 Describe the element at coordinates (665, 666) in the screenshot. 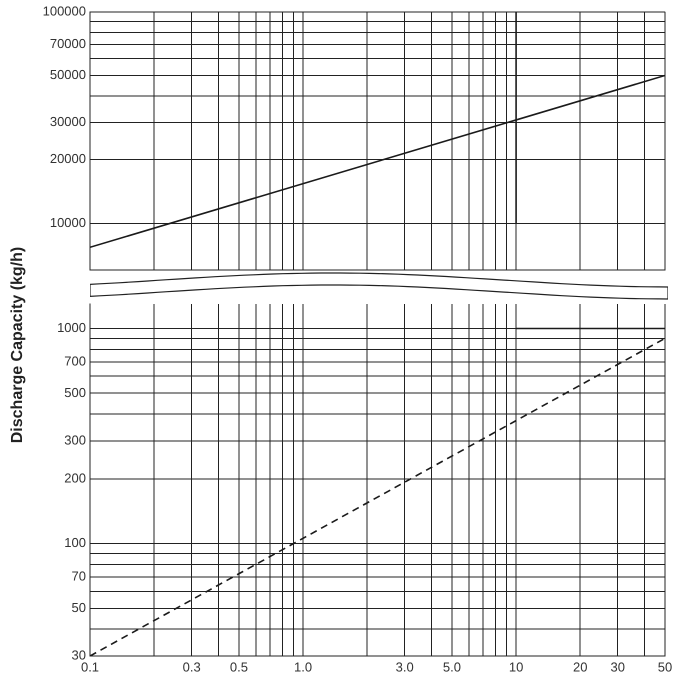

I see `x-tick-label: 50` at that location.